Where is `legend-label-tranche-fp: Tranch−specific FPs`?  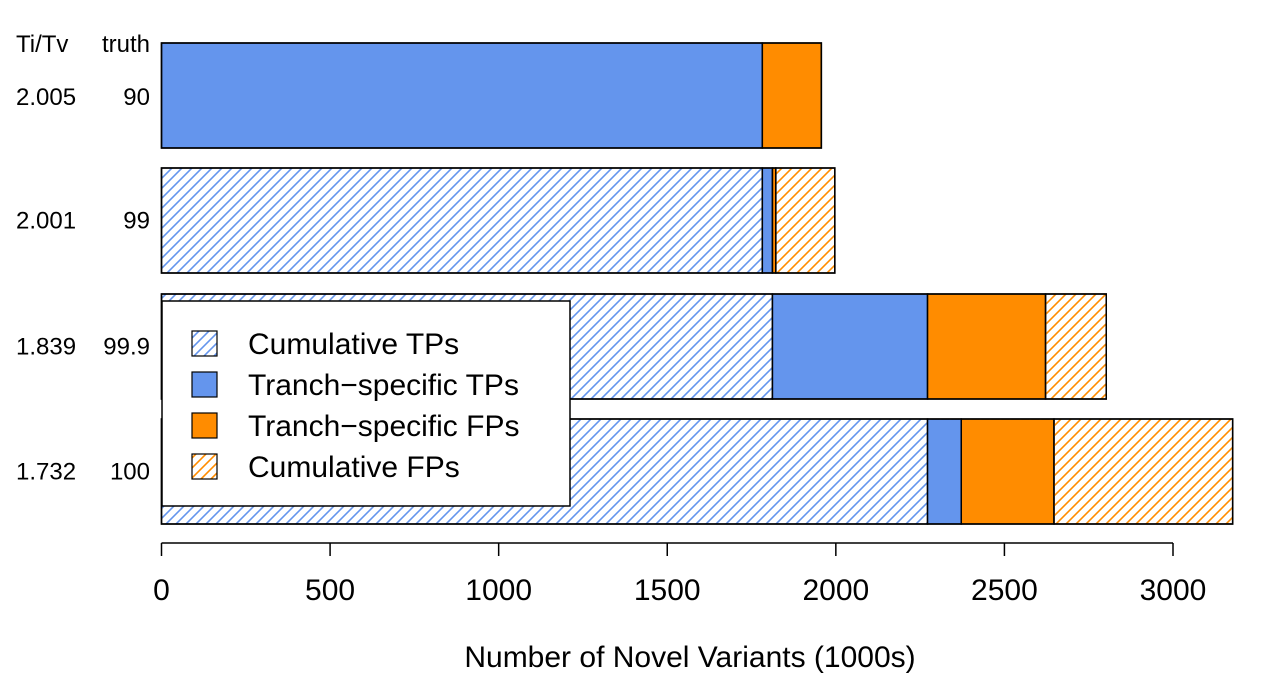
legend-label-tranche-fp: Tranch−specific FPs is located at coordinates (383, 426).